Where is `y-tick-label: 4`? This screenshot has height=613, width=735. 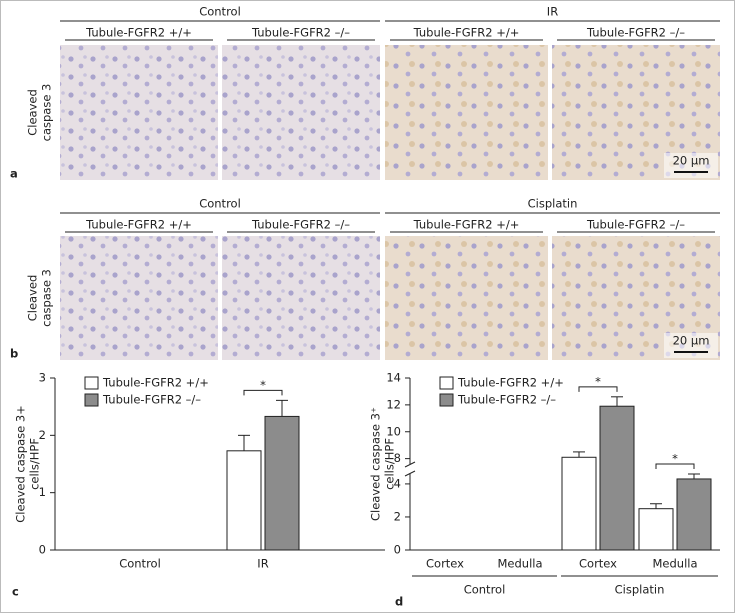 y-tick-label: 4 is located at coordinates (397, 483).